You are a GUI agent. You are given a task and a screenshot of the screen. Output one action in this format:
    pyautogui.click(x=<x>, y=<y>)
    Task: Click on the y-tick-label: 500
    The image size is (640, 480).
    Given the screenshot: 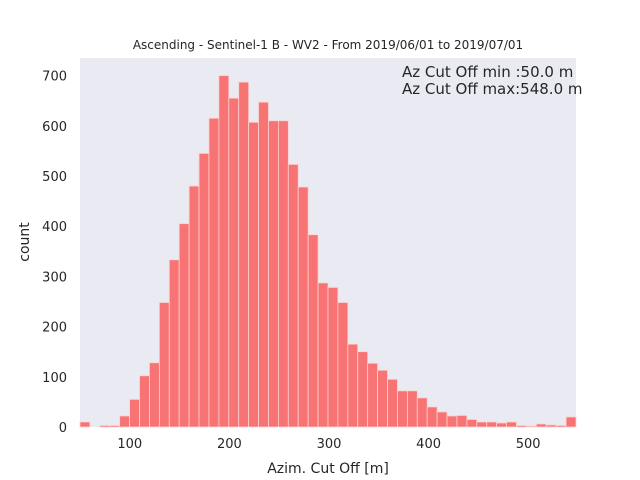 What is the action you would take?
    pyautogui.click(x=54, y=177)
    